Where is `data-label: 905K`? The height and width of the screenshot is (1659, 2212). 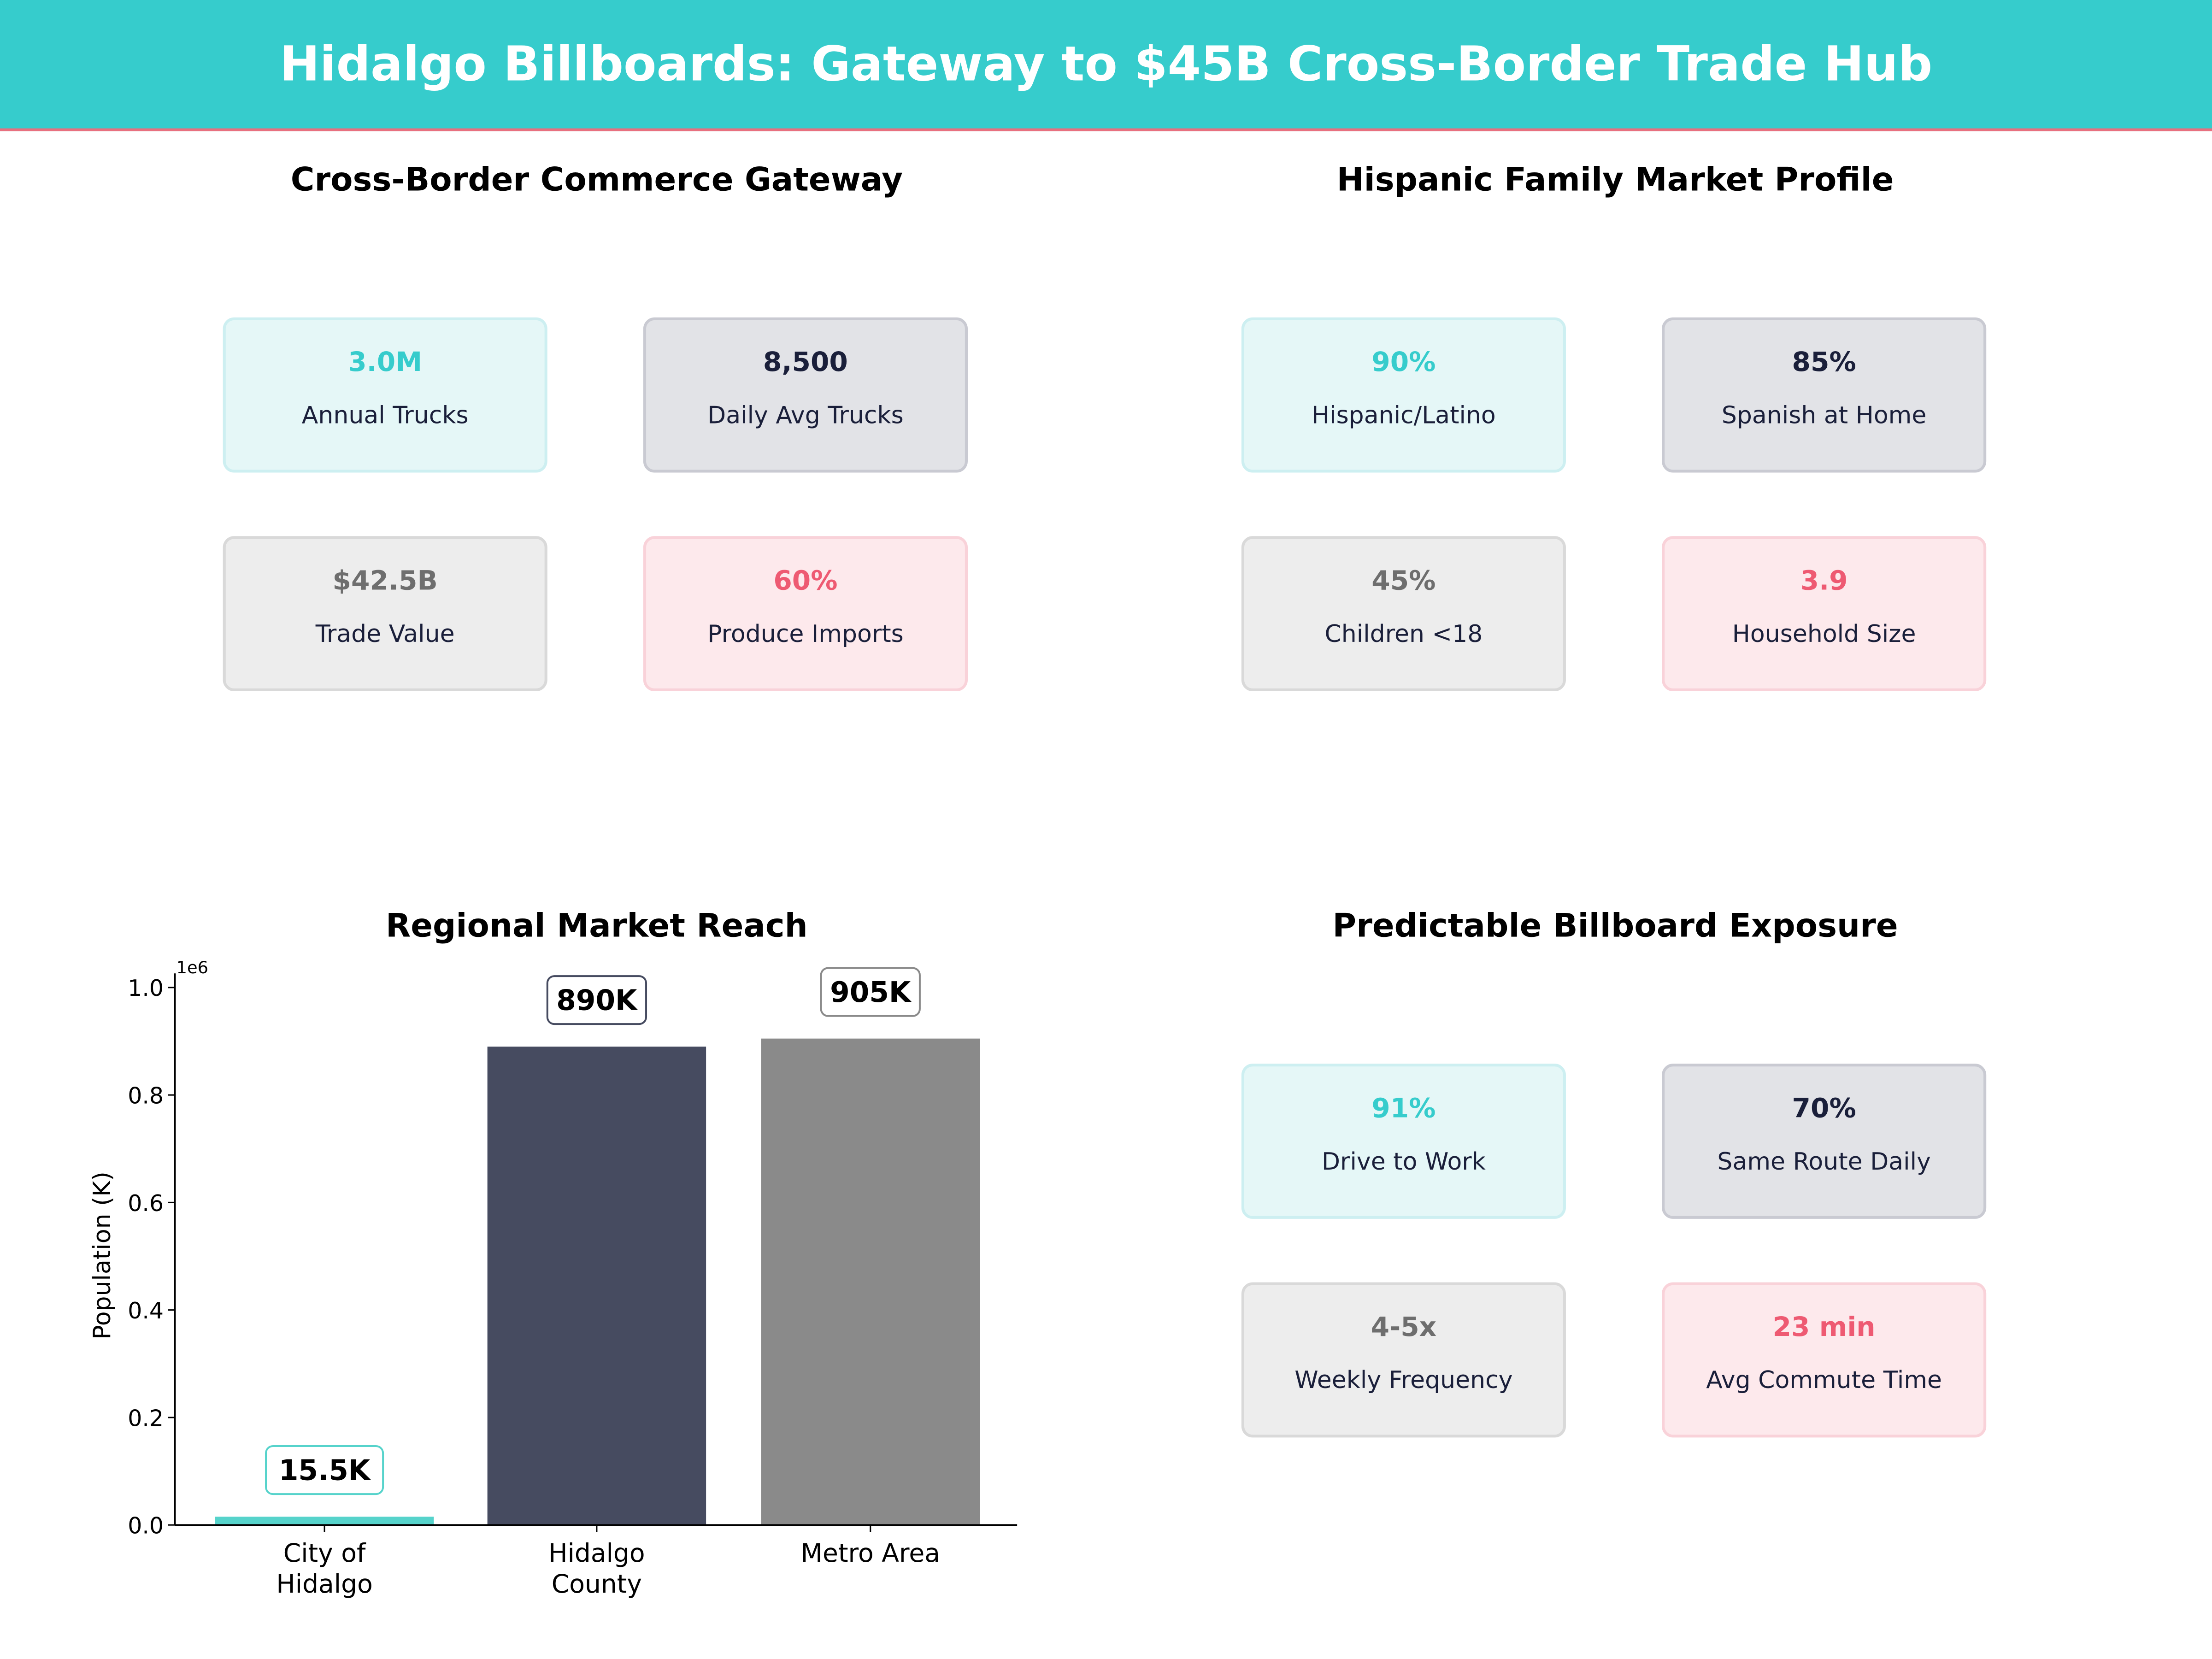
data-label: 905K is located at coordinates (871, 992).